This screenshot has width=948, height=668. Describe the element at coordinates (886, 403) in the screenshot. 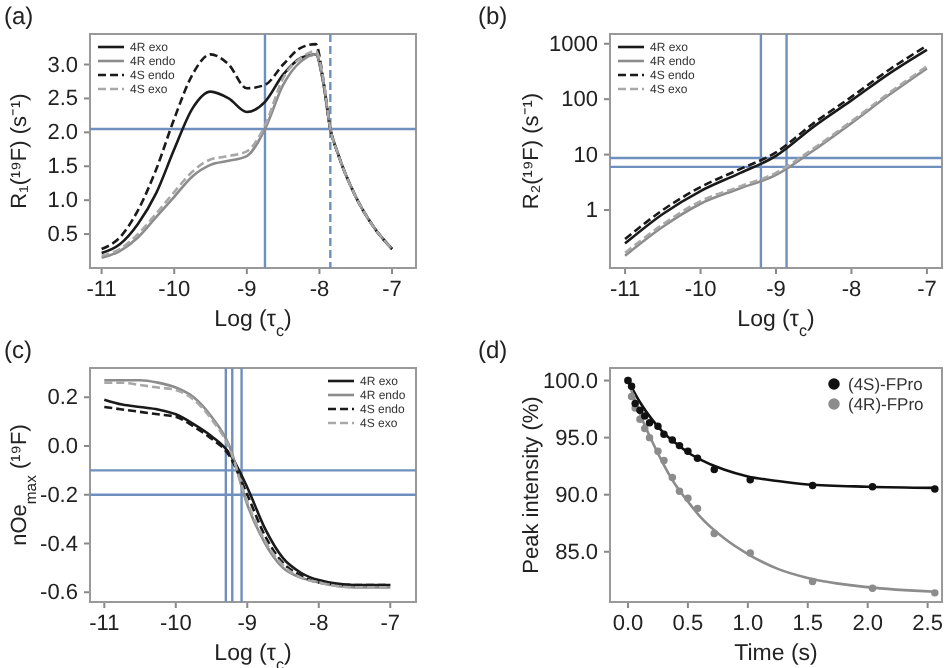

I see `legend-label: (4R)-FPro` at that location.